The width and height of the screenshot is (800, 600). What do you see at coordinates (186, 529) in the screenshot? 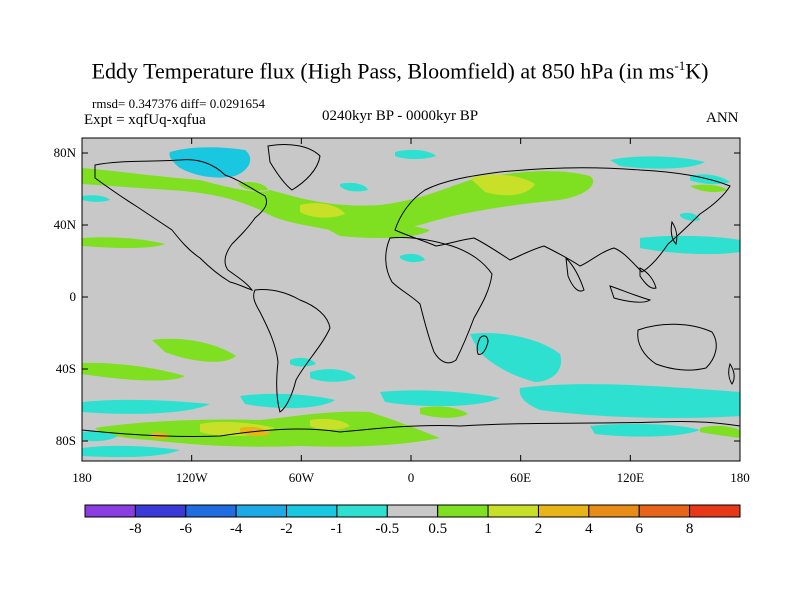
I see `colorbar-label: -6` at bounding box center [186, 529].